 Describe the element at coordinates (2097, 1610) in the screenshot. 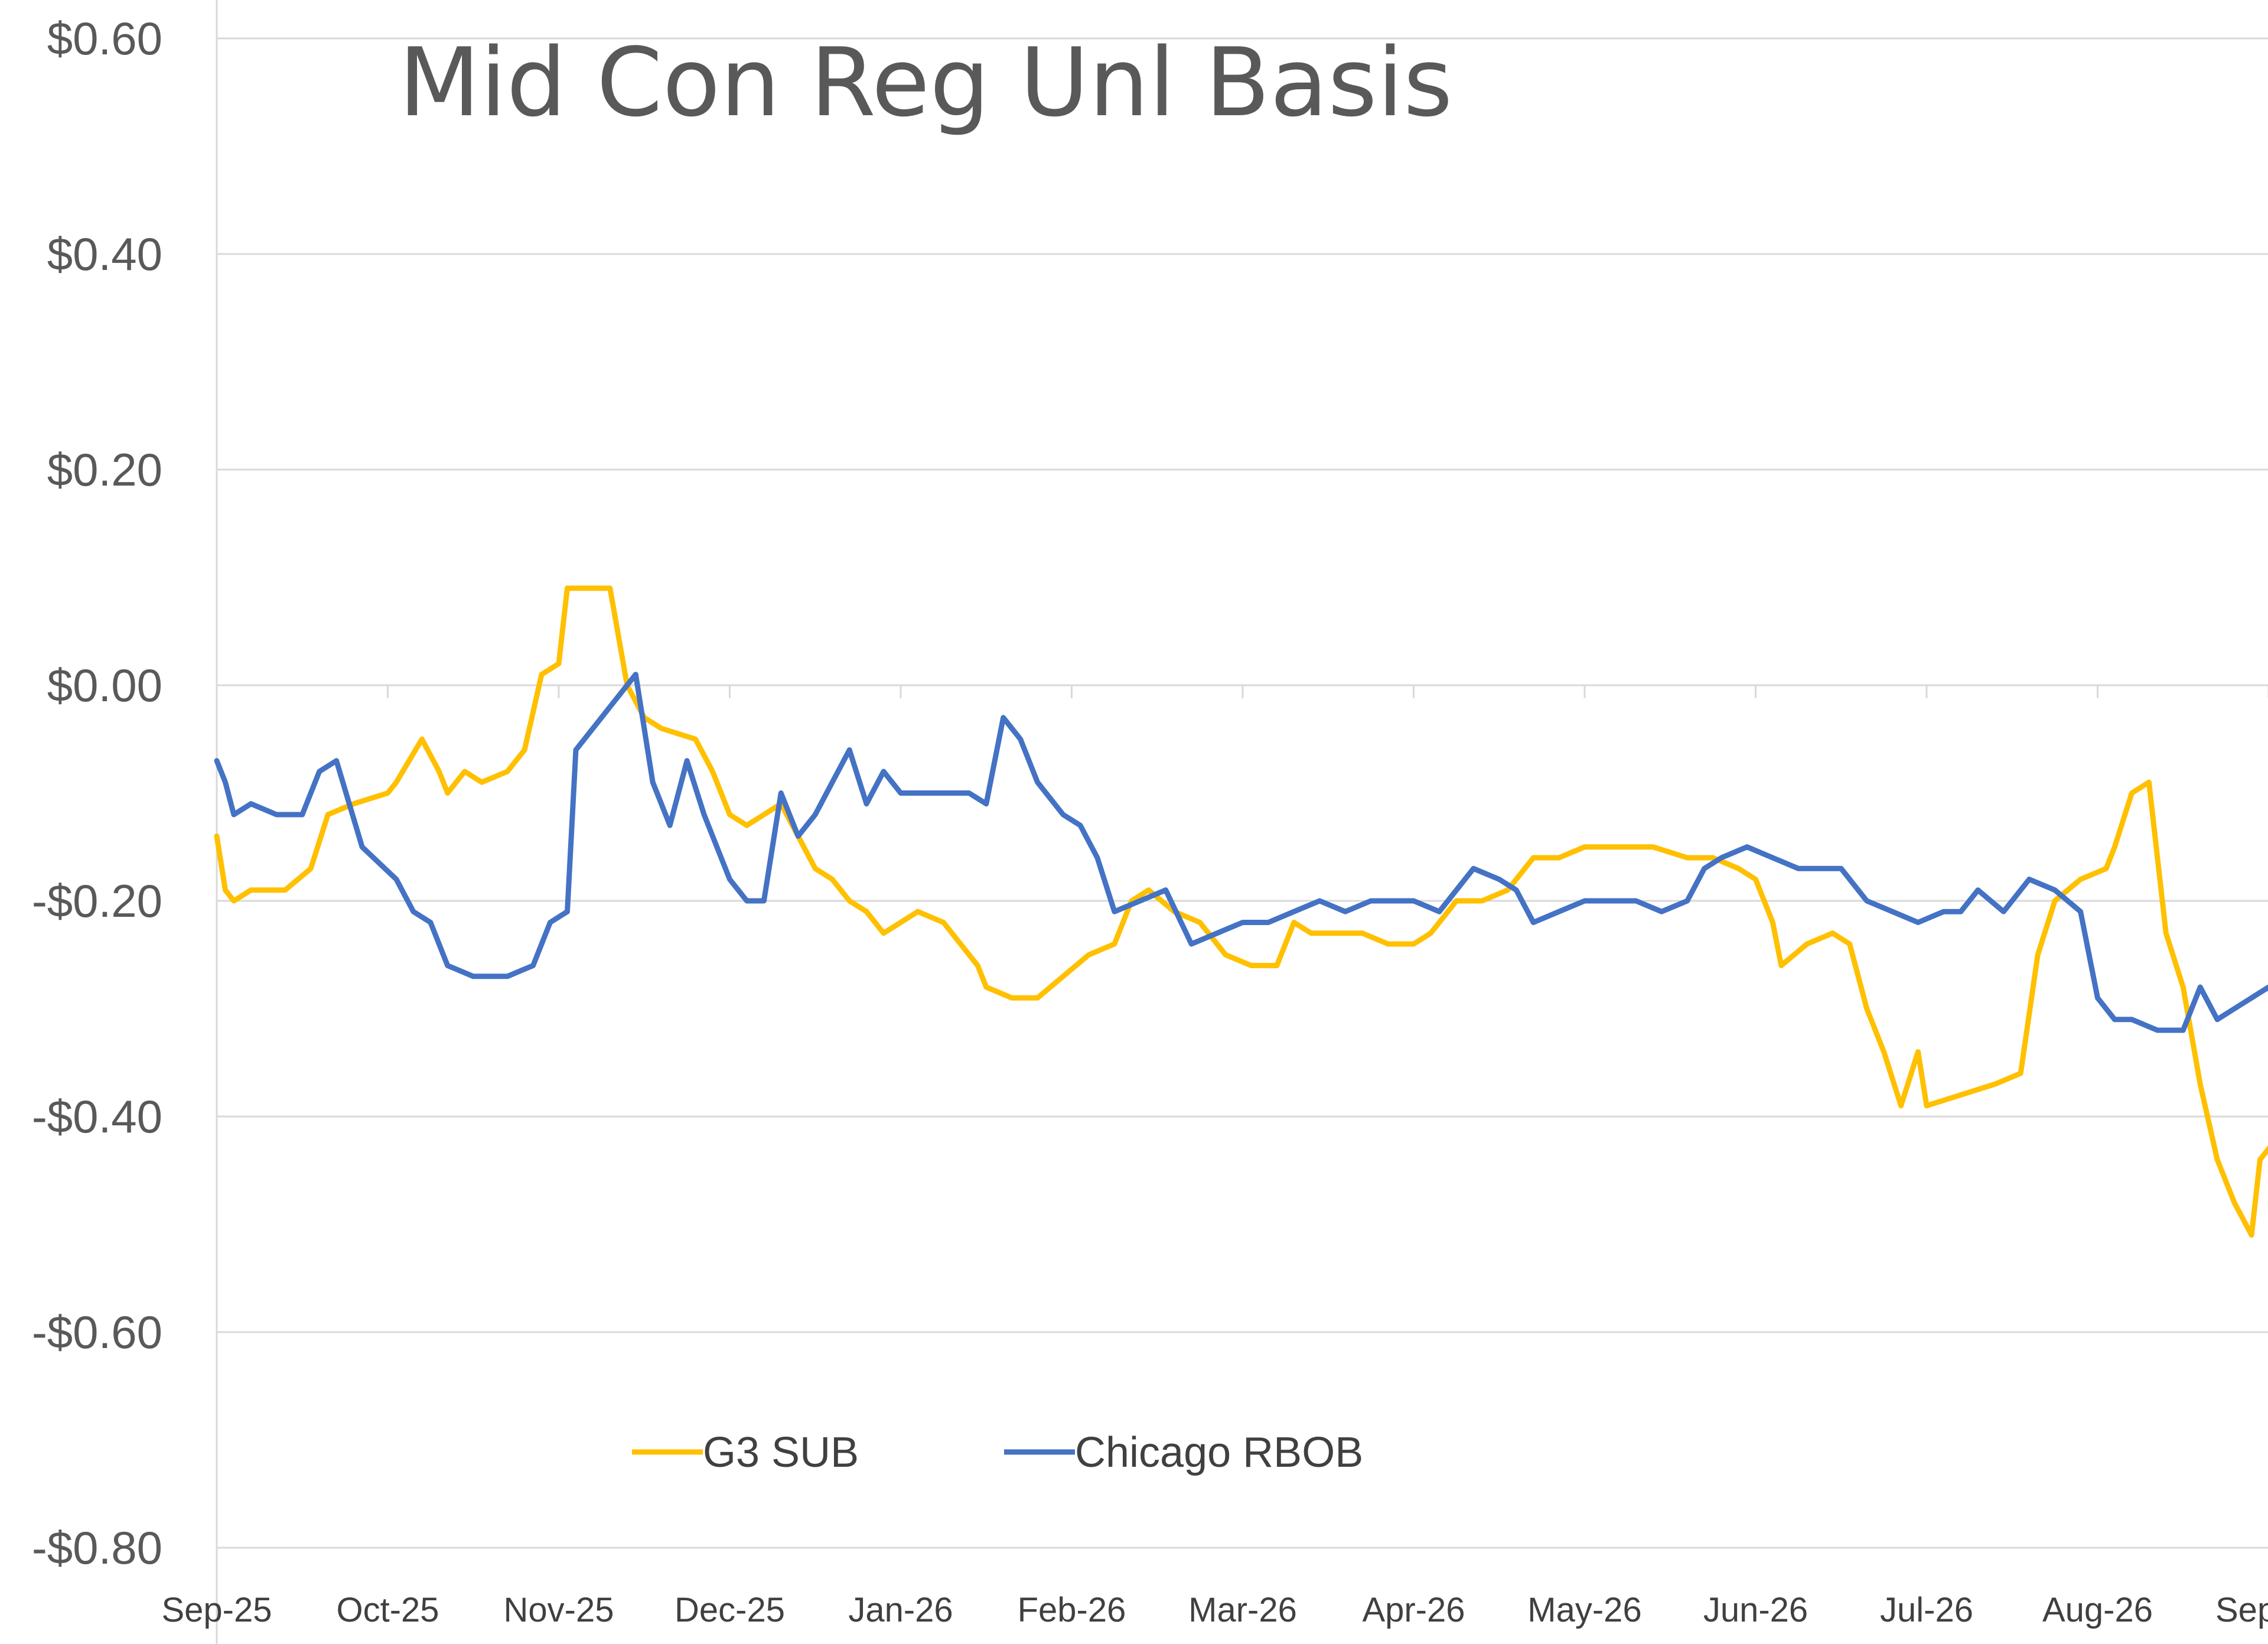

I see `x-tick-label: Aug-26` at that location.